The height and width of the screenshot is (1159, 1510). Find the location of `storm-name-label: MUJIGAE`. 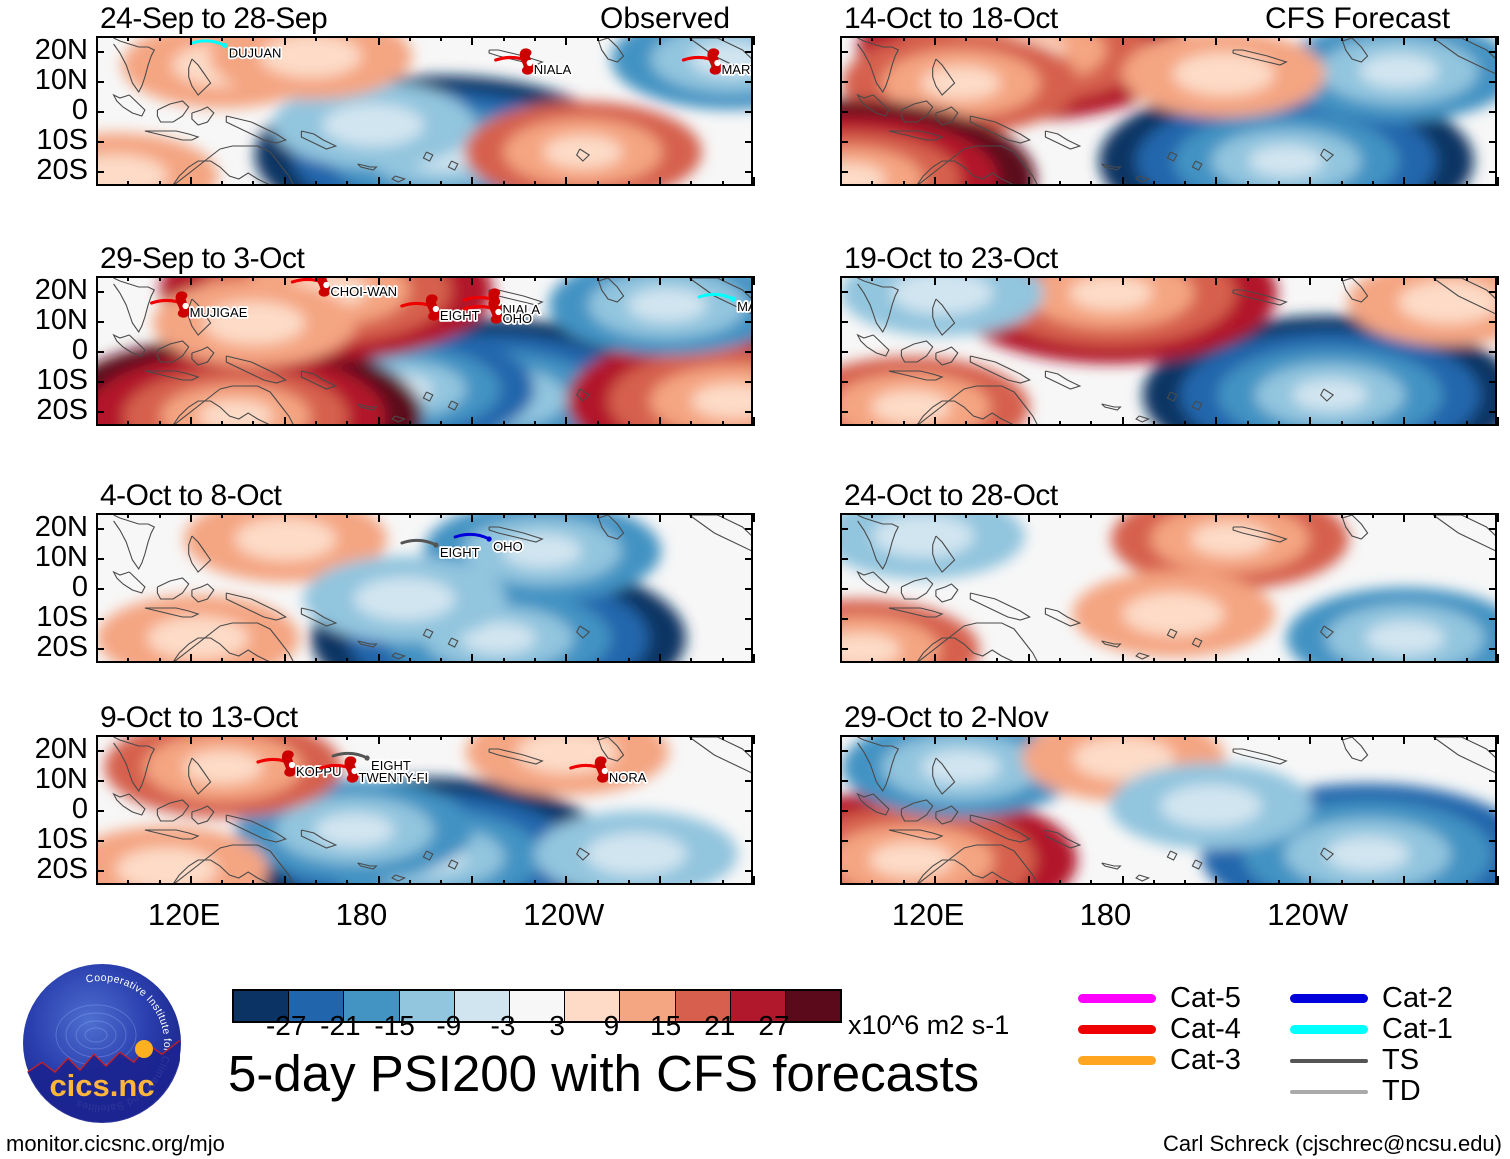

storm-name-label: MUJIGAE is located at coordinates (219, 312).